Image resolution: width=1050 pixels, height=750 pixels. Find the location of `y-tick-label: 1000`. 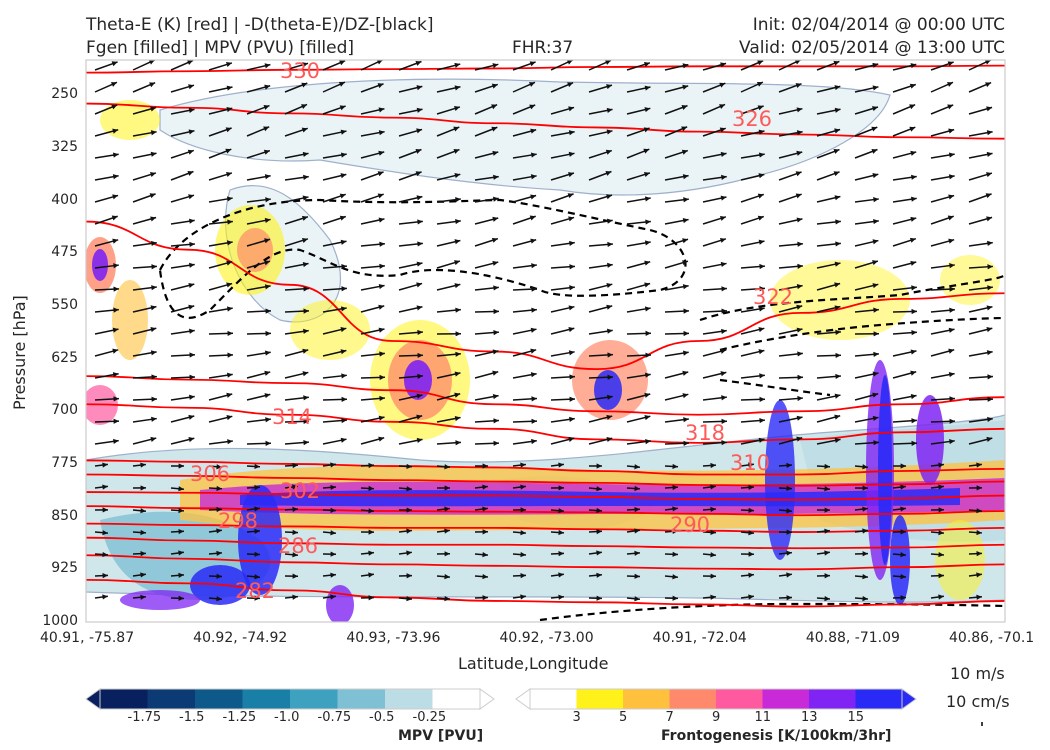

y-tick-label: 1000 is located at coordinates (60, 621).